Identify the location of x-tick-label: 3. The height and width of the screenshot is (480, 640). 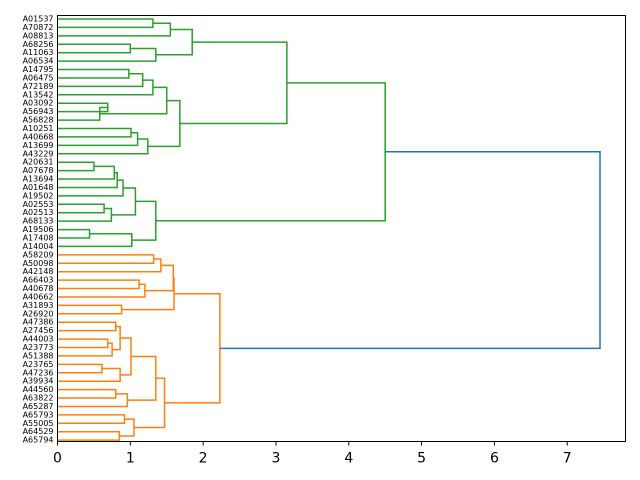
(276, 459).